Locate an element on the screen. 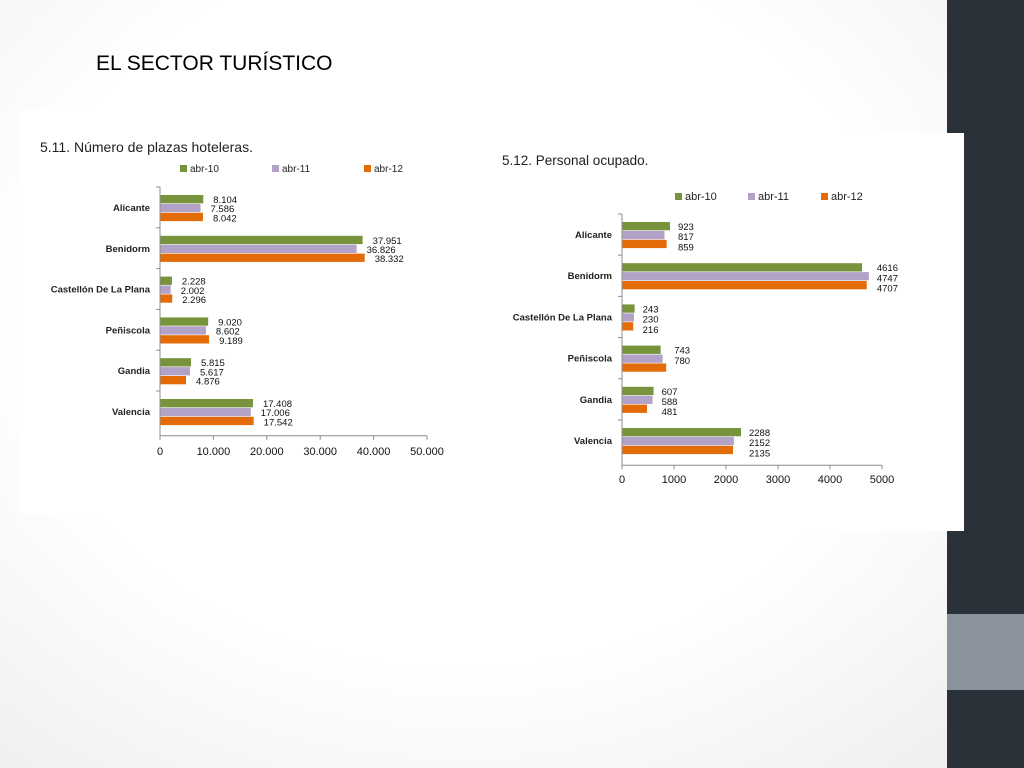 This screenshot has height=768, width=1024. data-label-abr-11-benidorm: 36.826 is located at coordinates (381, 250).